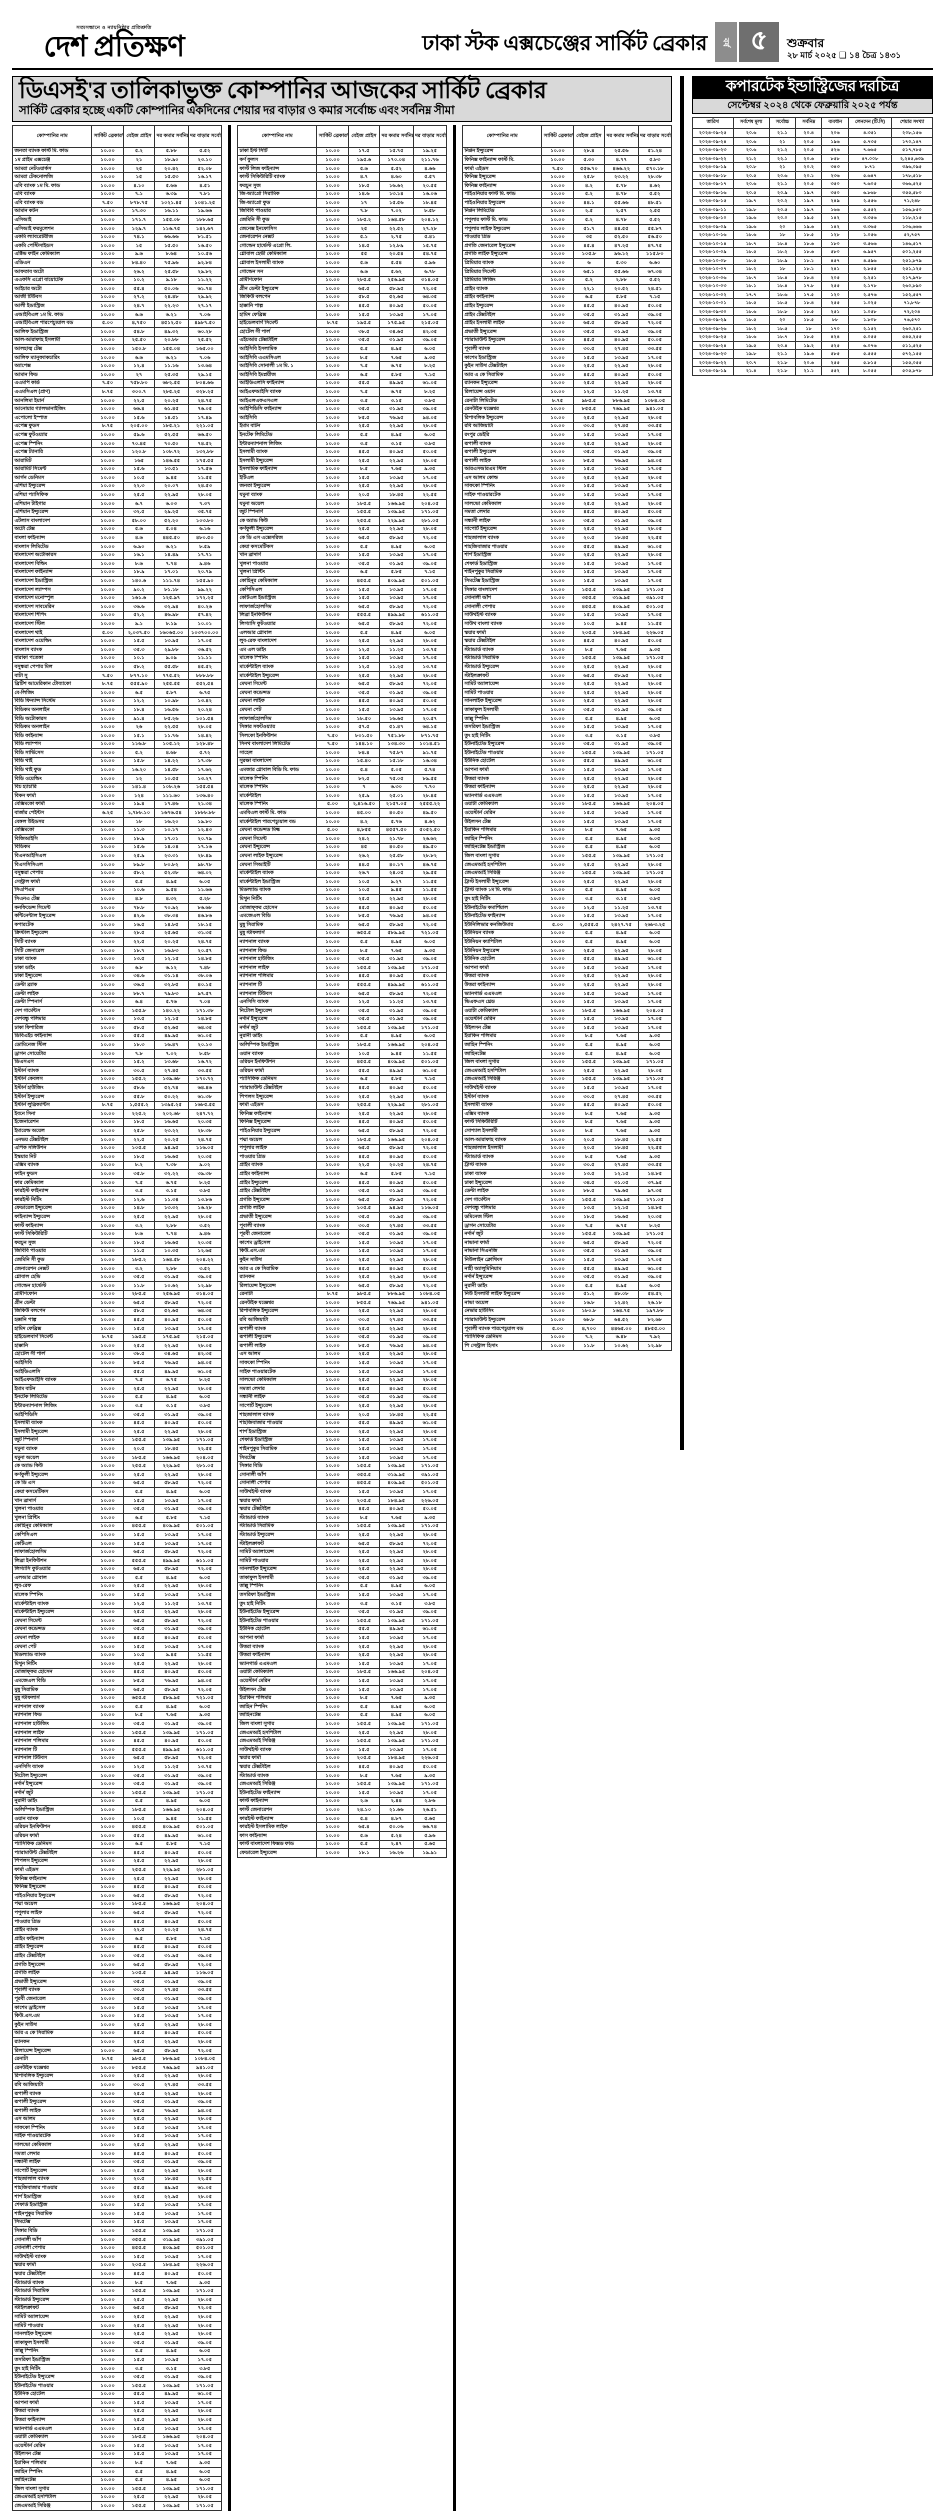 This screenshot has width=945, height=2511. I want to click on table-row: মার্কেন্টাইল ব্যাংক ১০.০০ ২৬.৭ ২৪.০৫ ২৯.৫৫, so click(342, 873).